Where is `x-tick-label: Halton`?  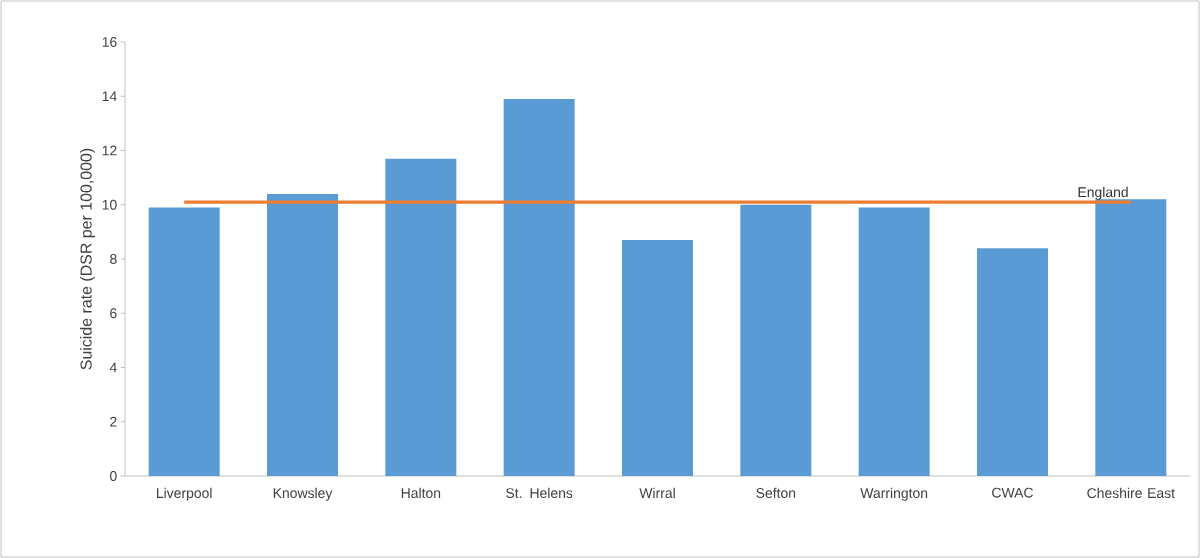 x-tick-label: Halton is located at coordinates (421, 493).